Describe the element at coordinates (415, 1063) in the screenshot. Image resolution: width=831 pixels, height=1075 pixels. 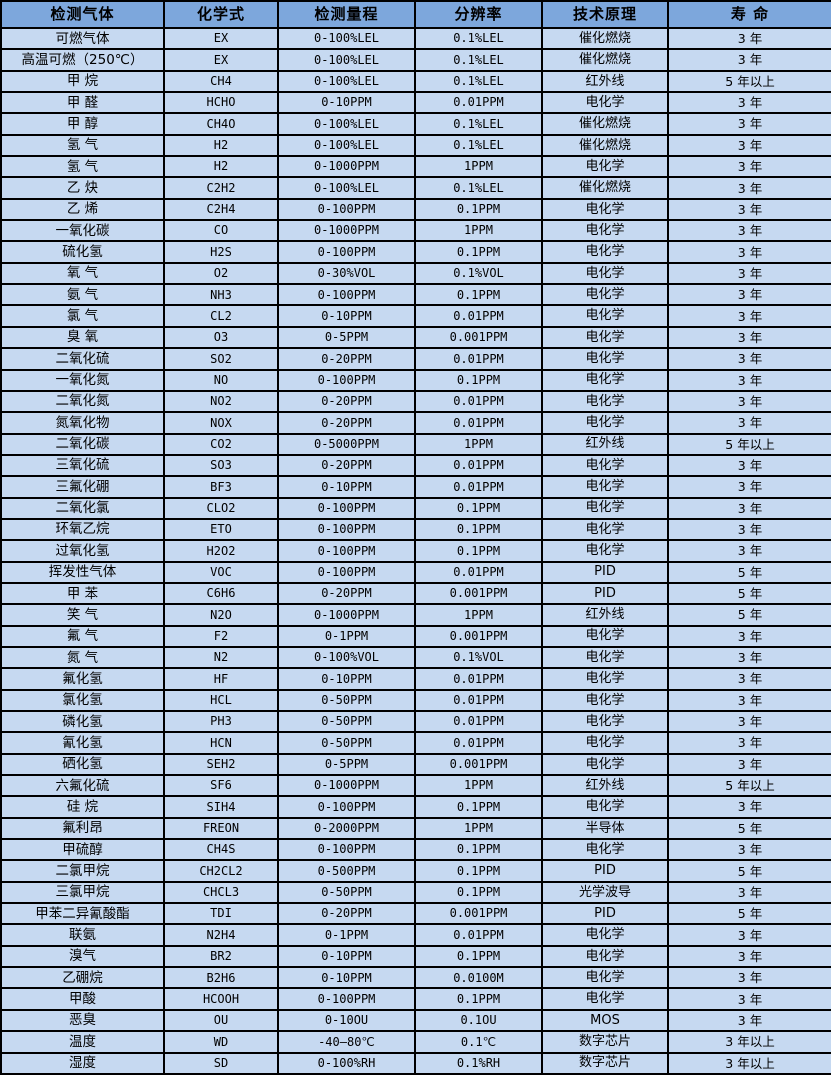
I see `table-row: 湿度 SD 0-100%RH 0.1%RH 数字芯片 3 年以上` at that location.